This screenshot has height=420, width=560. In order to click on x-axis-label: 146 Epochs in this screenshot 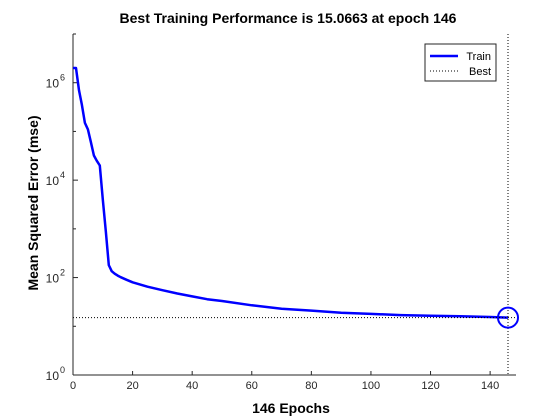, I will do `click(291, 408)`.